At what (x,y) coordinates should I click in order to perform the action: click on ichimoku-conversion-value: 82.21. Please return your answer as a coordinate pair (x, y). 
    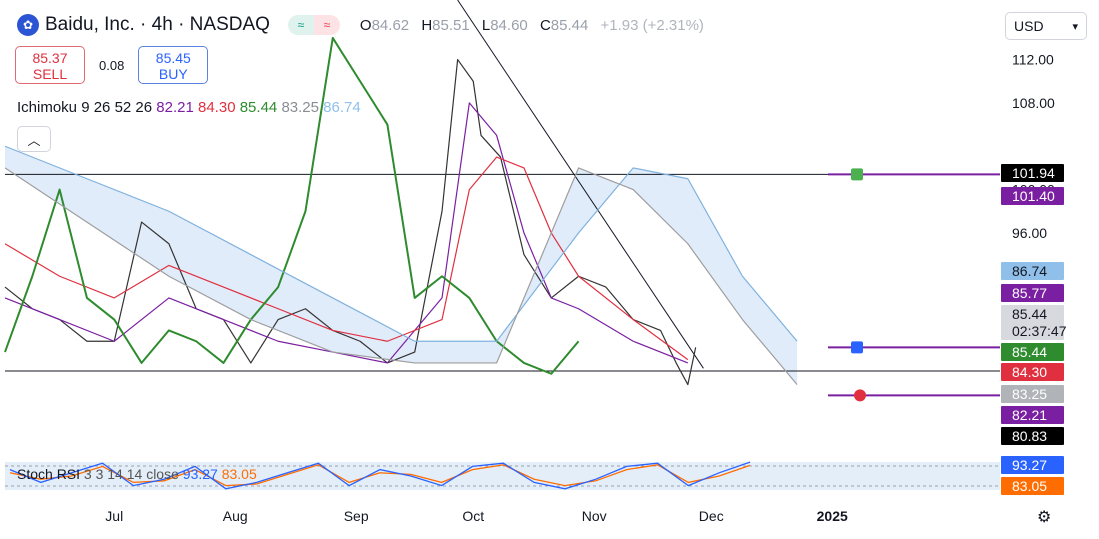
    Looking at the image, I should click on (175, 107).